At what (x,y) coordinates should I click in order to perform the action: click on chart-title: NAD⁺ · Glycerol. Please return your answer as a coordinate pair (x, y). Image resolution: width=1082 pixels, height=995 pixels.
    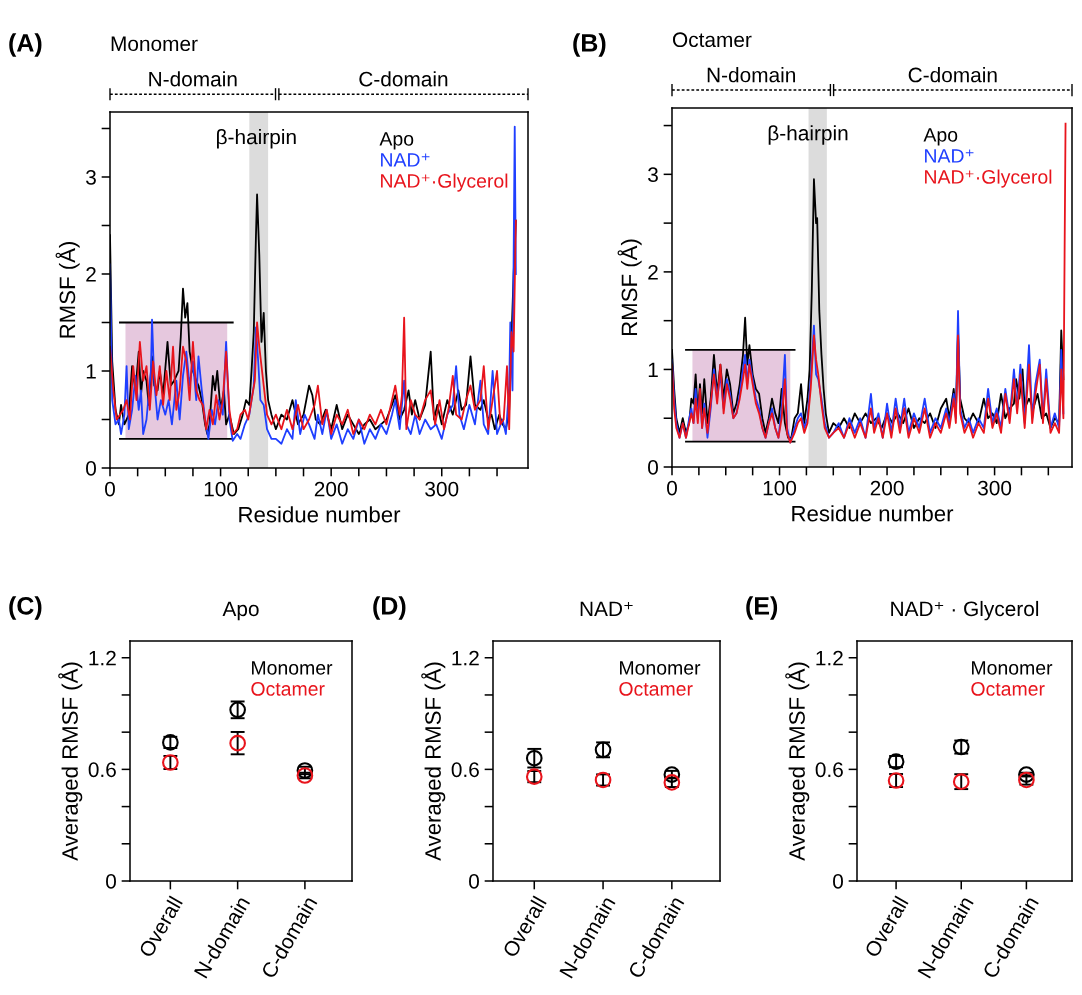
    Looking at the image, I should click on (965, 610).